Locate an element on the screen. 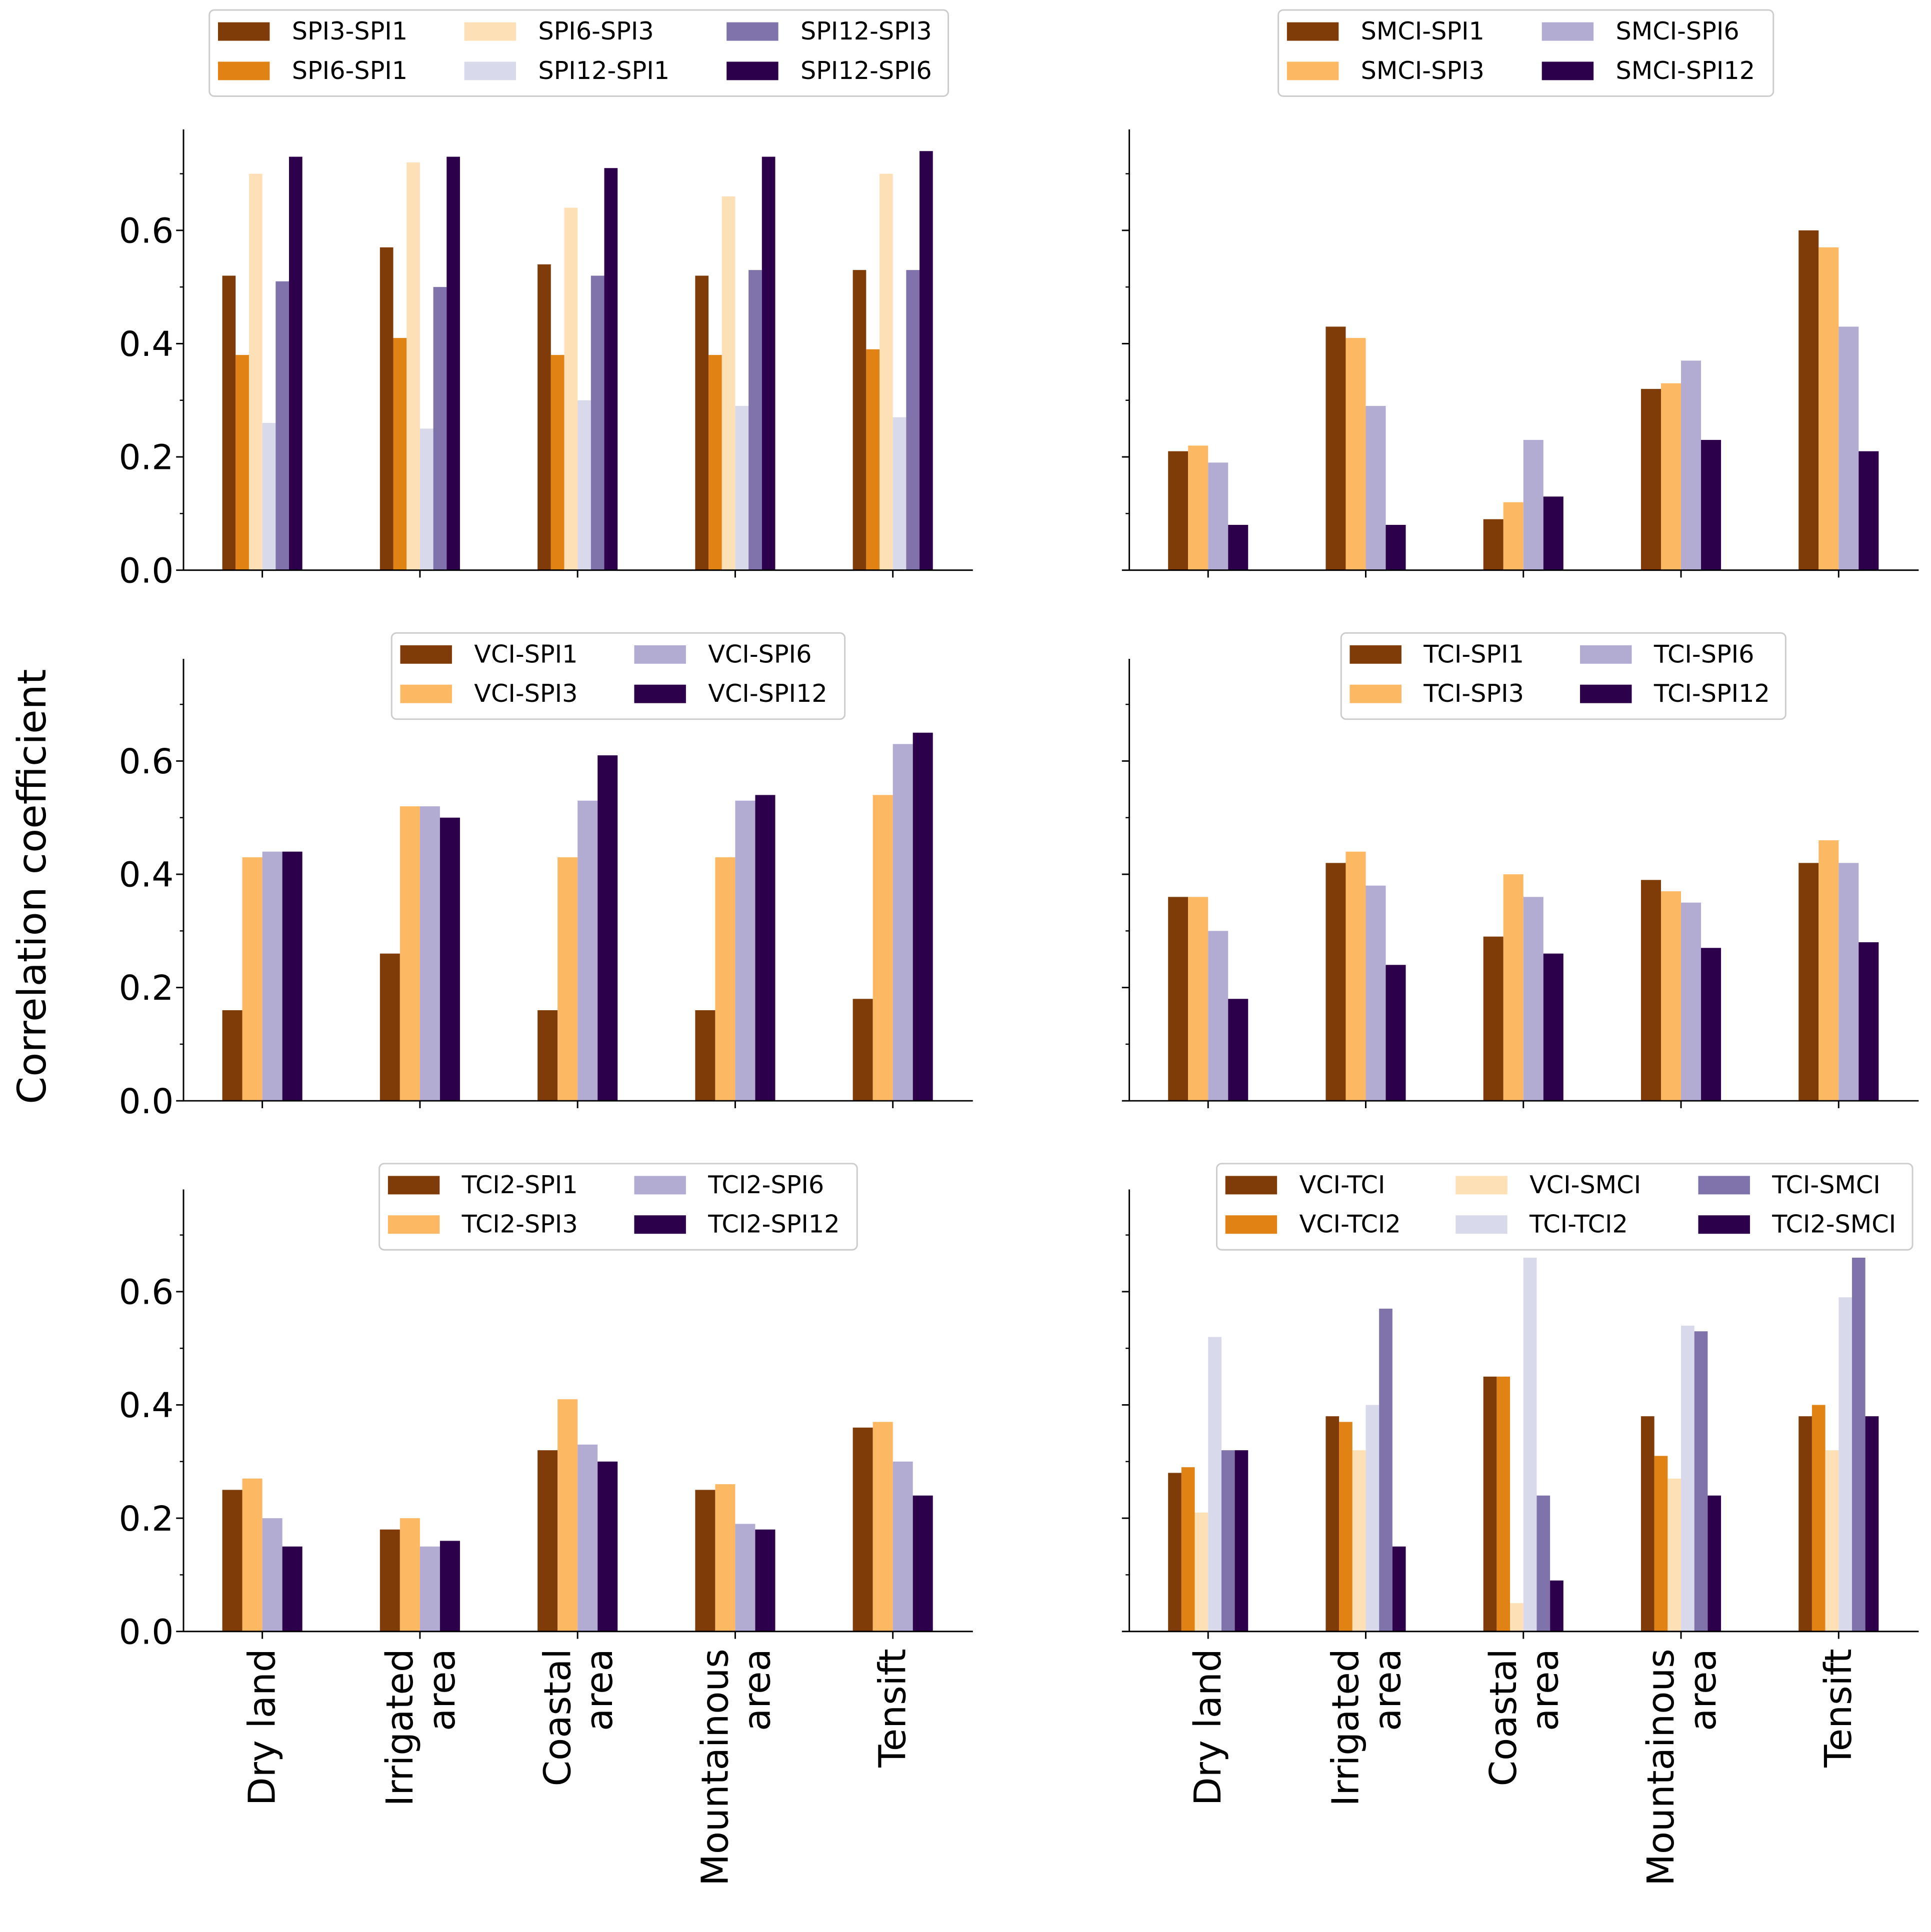  bar-TCI2-SPI3-Coastal-area is located at coordinates (568, 1515).